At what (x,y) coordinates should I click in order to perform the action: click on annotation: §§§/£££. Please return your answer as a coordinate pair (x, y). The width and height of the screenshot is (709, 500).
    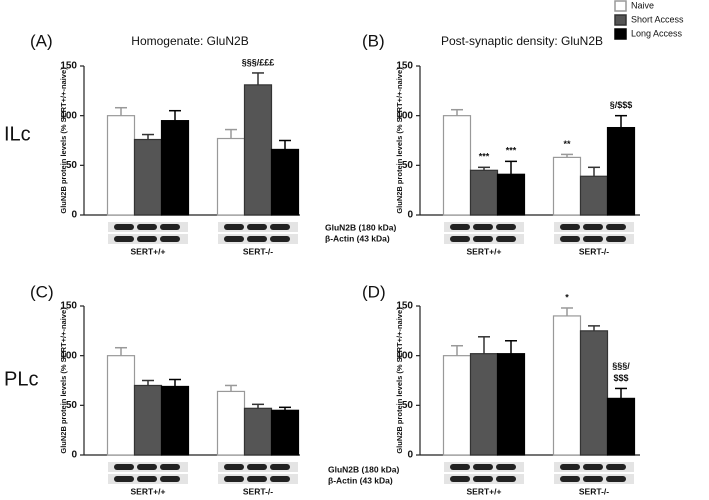
    Looking at the image, I should click on (258, 62).